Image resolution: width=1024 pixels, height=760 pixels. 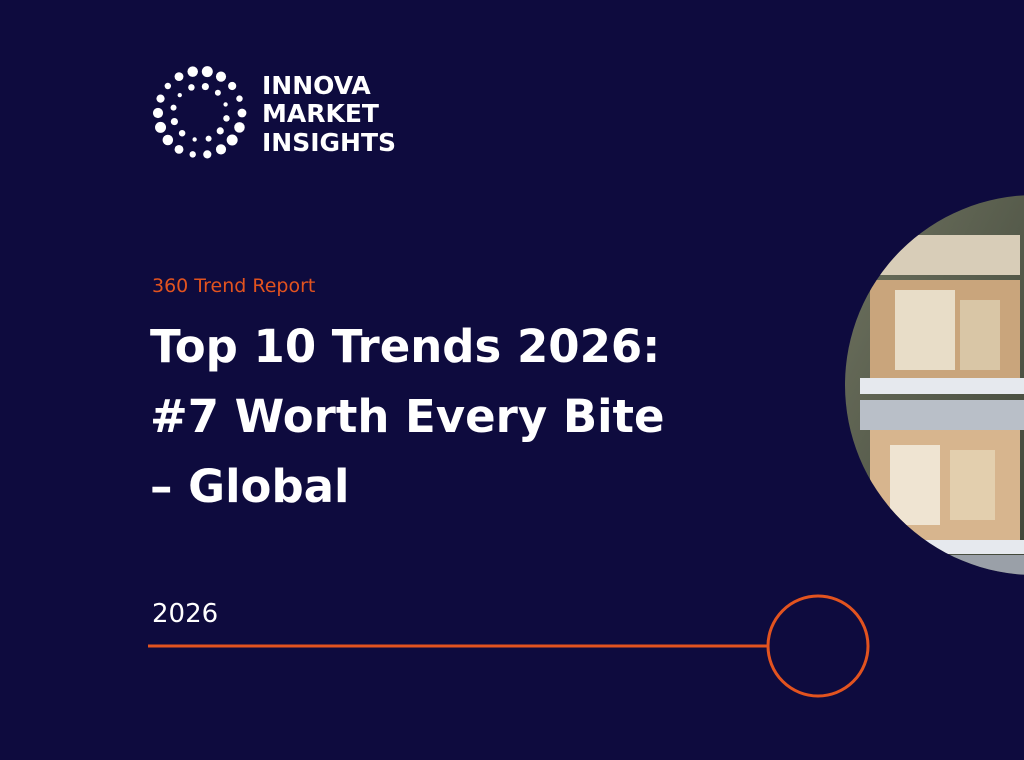 What do you see at coordinates (320, 113) in the screenshot?
I see `logo-text: MARKET` at bounding box center [320, 113].